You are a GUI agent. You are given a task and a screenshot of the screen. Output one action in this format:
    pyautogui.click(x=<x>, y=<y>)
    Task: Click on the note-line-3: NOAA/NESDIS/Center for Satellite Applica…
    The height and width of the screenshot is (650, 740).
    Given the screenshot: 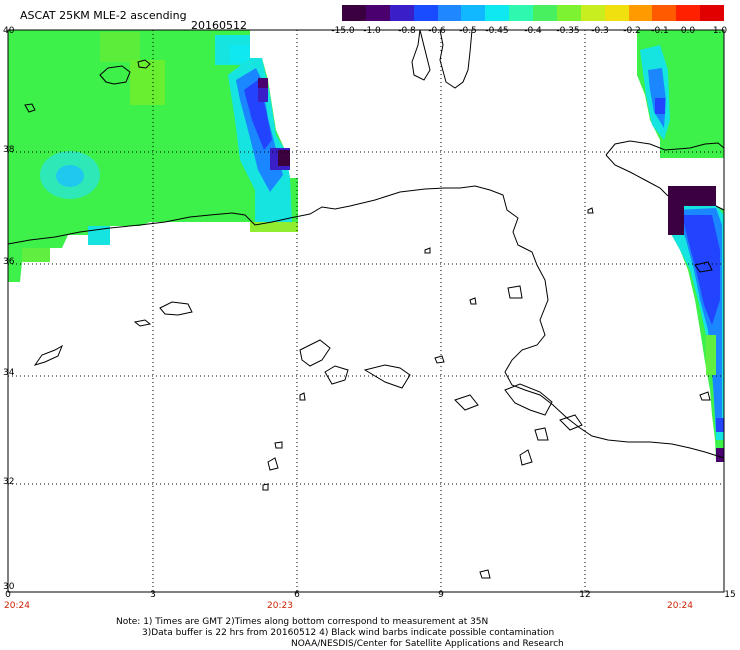 What is the action you would take?
    pyautogui.click(x=427, y=644)
    